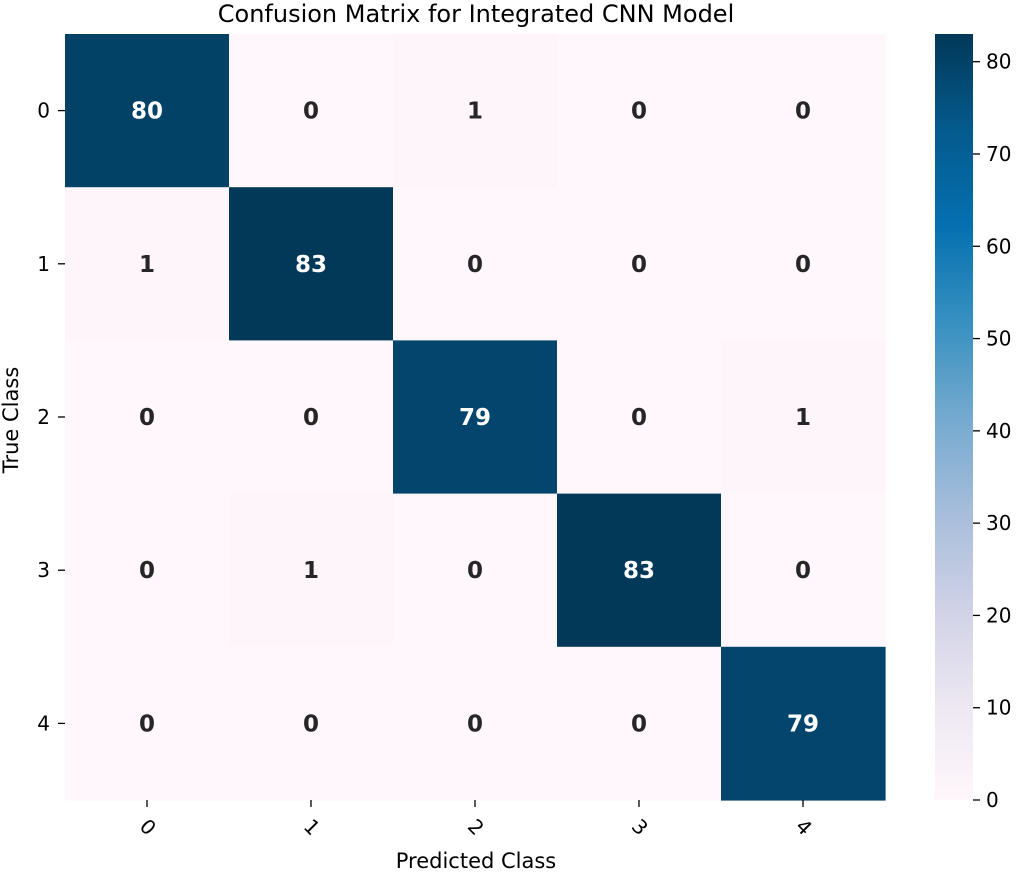  Describe the element at coordinates (43, 417) in the screenshot. I see `y-tick-label: 2` at that location.